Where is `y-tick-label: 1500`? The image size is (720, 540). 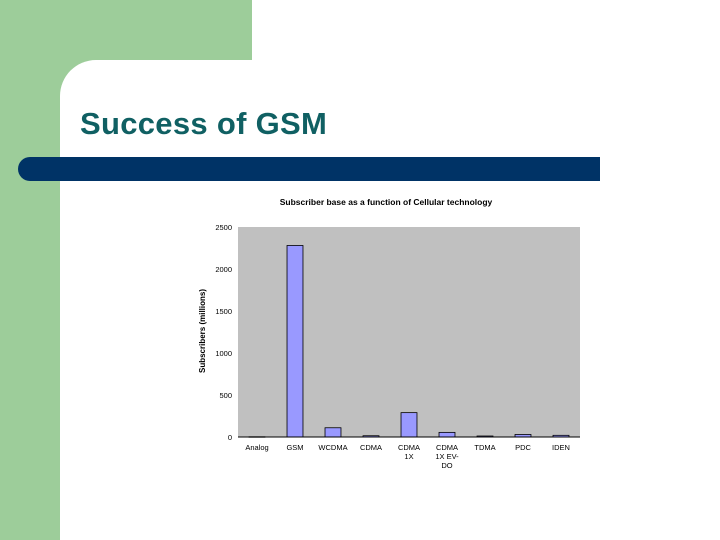
y-tick-label: 1500 is located at coordinates (223, 311).